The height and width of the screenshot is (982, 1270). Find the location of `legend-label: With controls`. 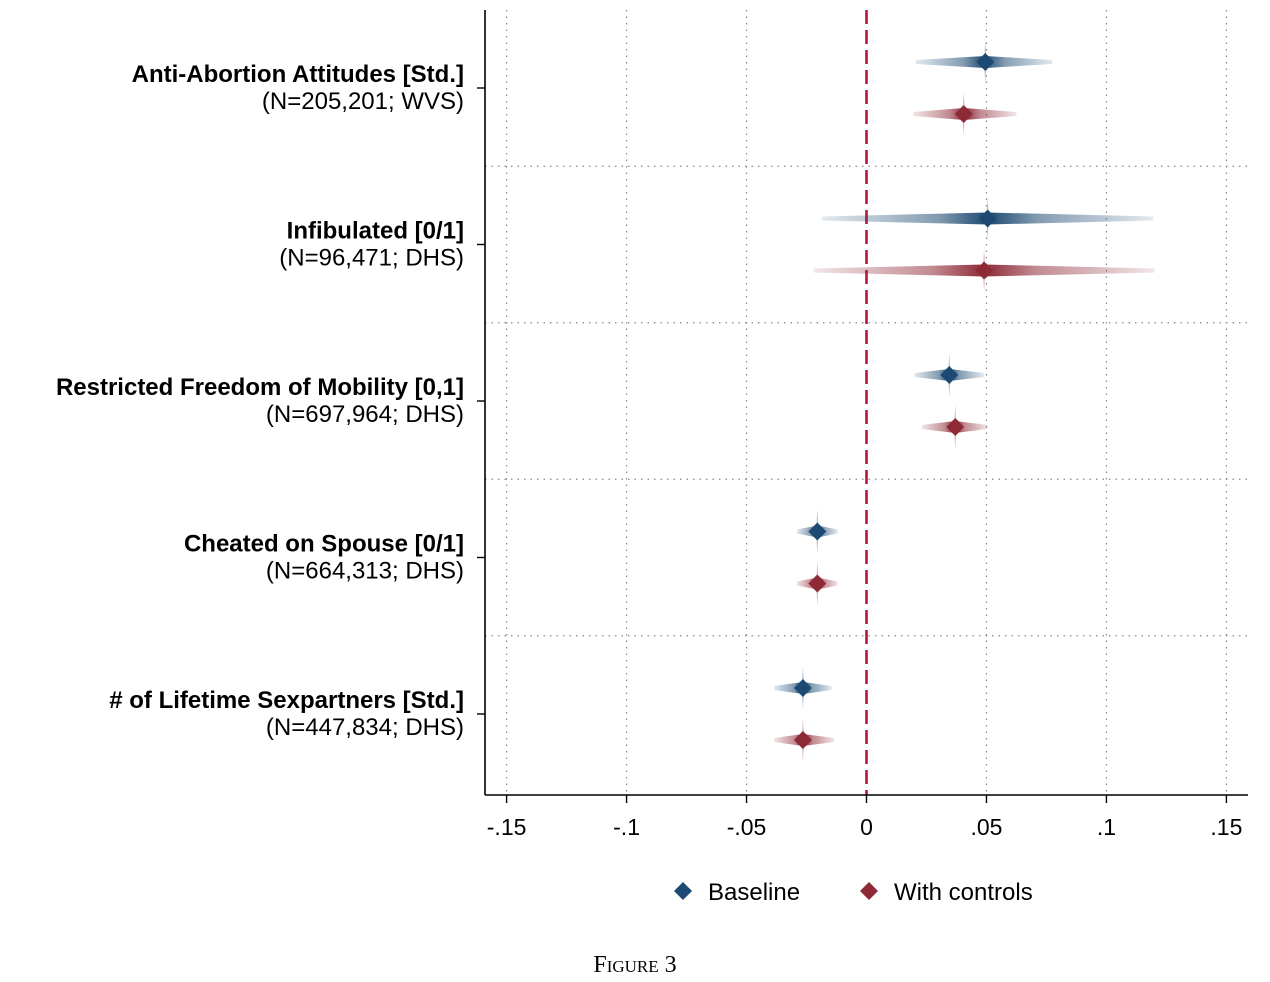

legend-label: With controls is located at coordinates (963, 892).